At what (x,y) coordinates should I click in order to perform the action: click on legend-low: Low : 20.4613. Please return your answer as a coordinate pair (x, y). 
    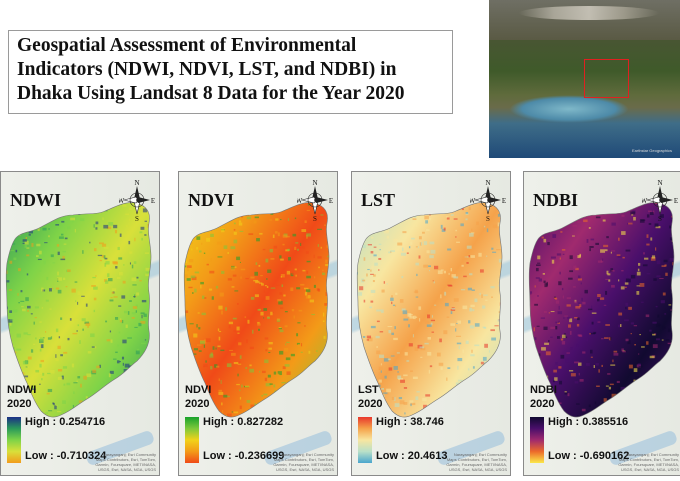
    Looking at the image, I should click on (412, 456).